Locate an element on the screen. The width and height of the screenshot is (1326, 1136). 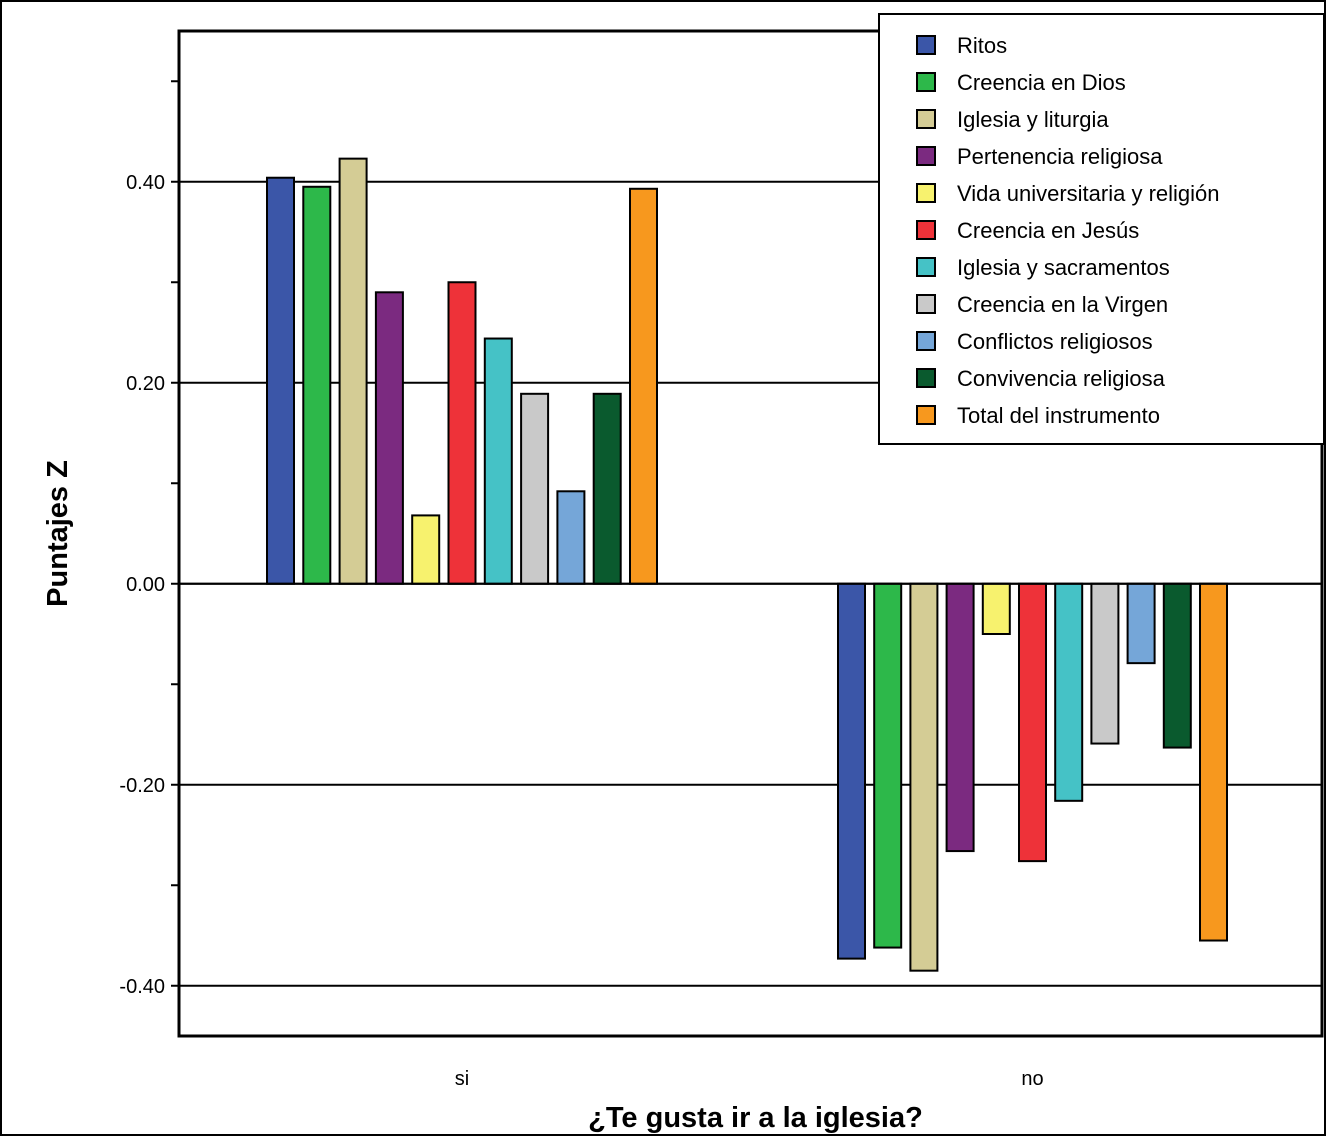
x-axis-title: ¿Te gusta ir a la iglesia? is located at coordinates (755, 1118).